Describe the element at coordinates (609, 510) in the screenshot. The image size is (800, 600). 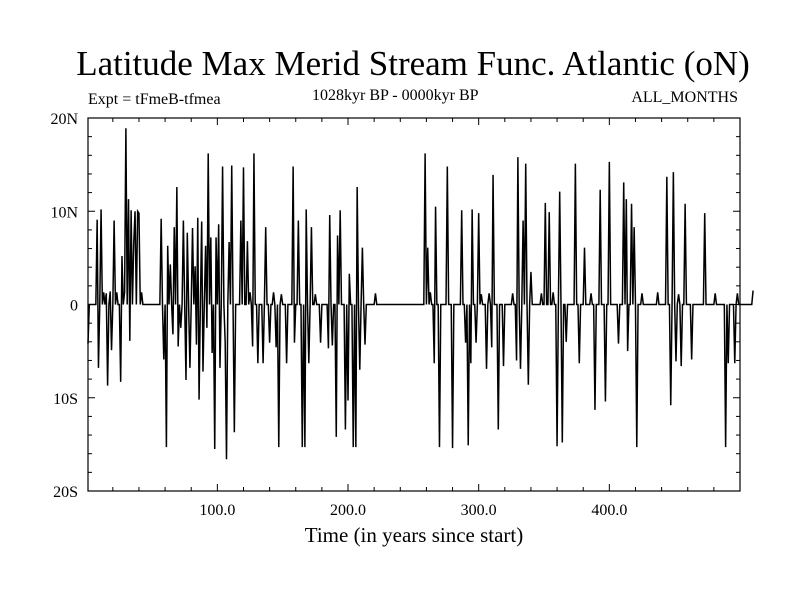
I see `x-tick-label: 400.0` at that location.